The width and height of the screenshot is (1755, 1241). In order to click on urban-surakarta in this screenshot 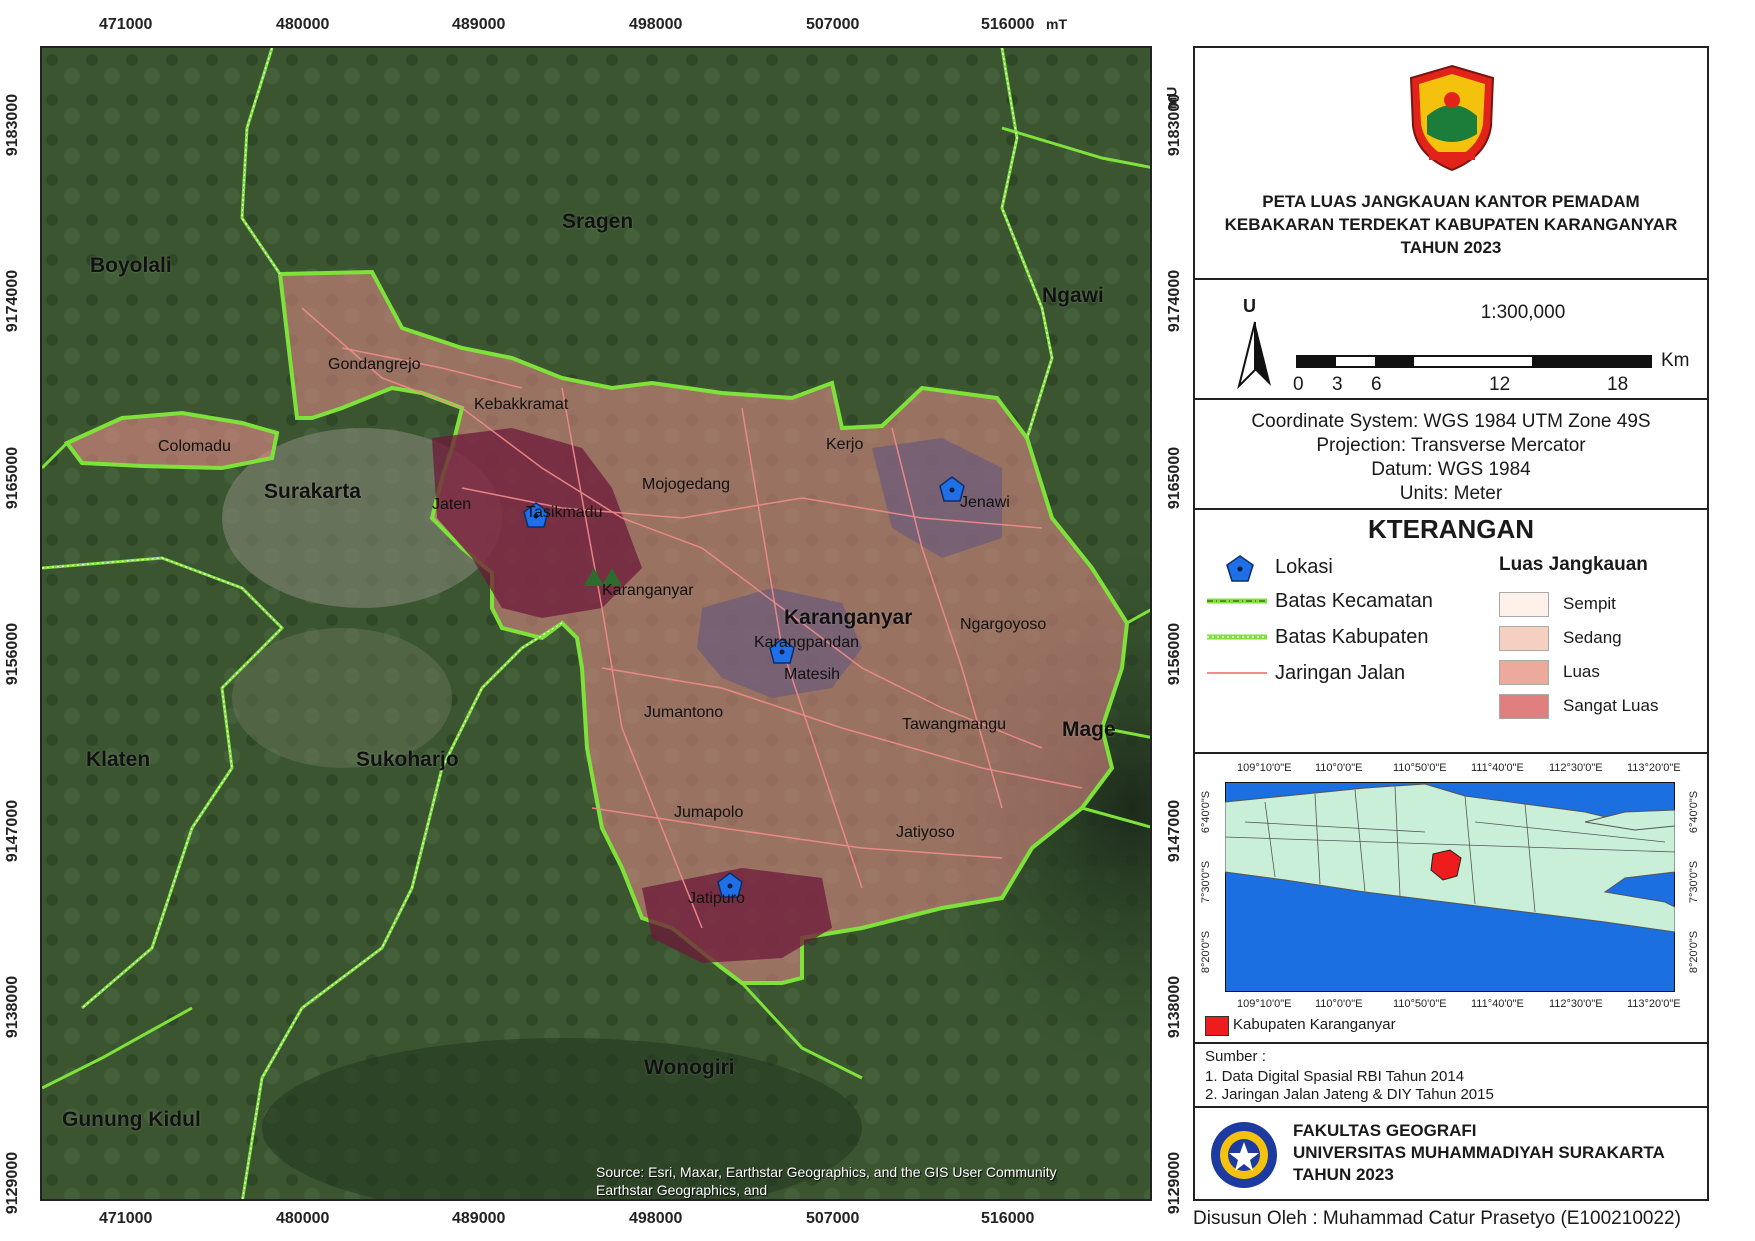, I will do `click(362, 518)`.